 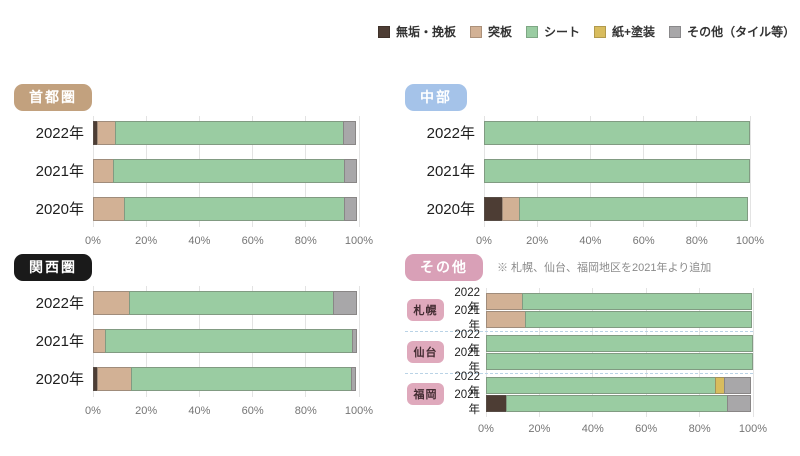 What do you see at coordinates (532, 31) in the screenshot?
I see `legend-swatch-sheet` at bounding box center [532, 31].